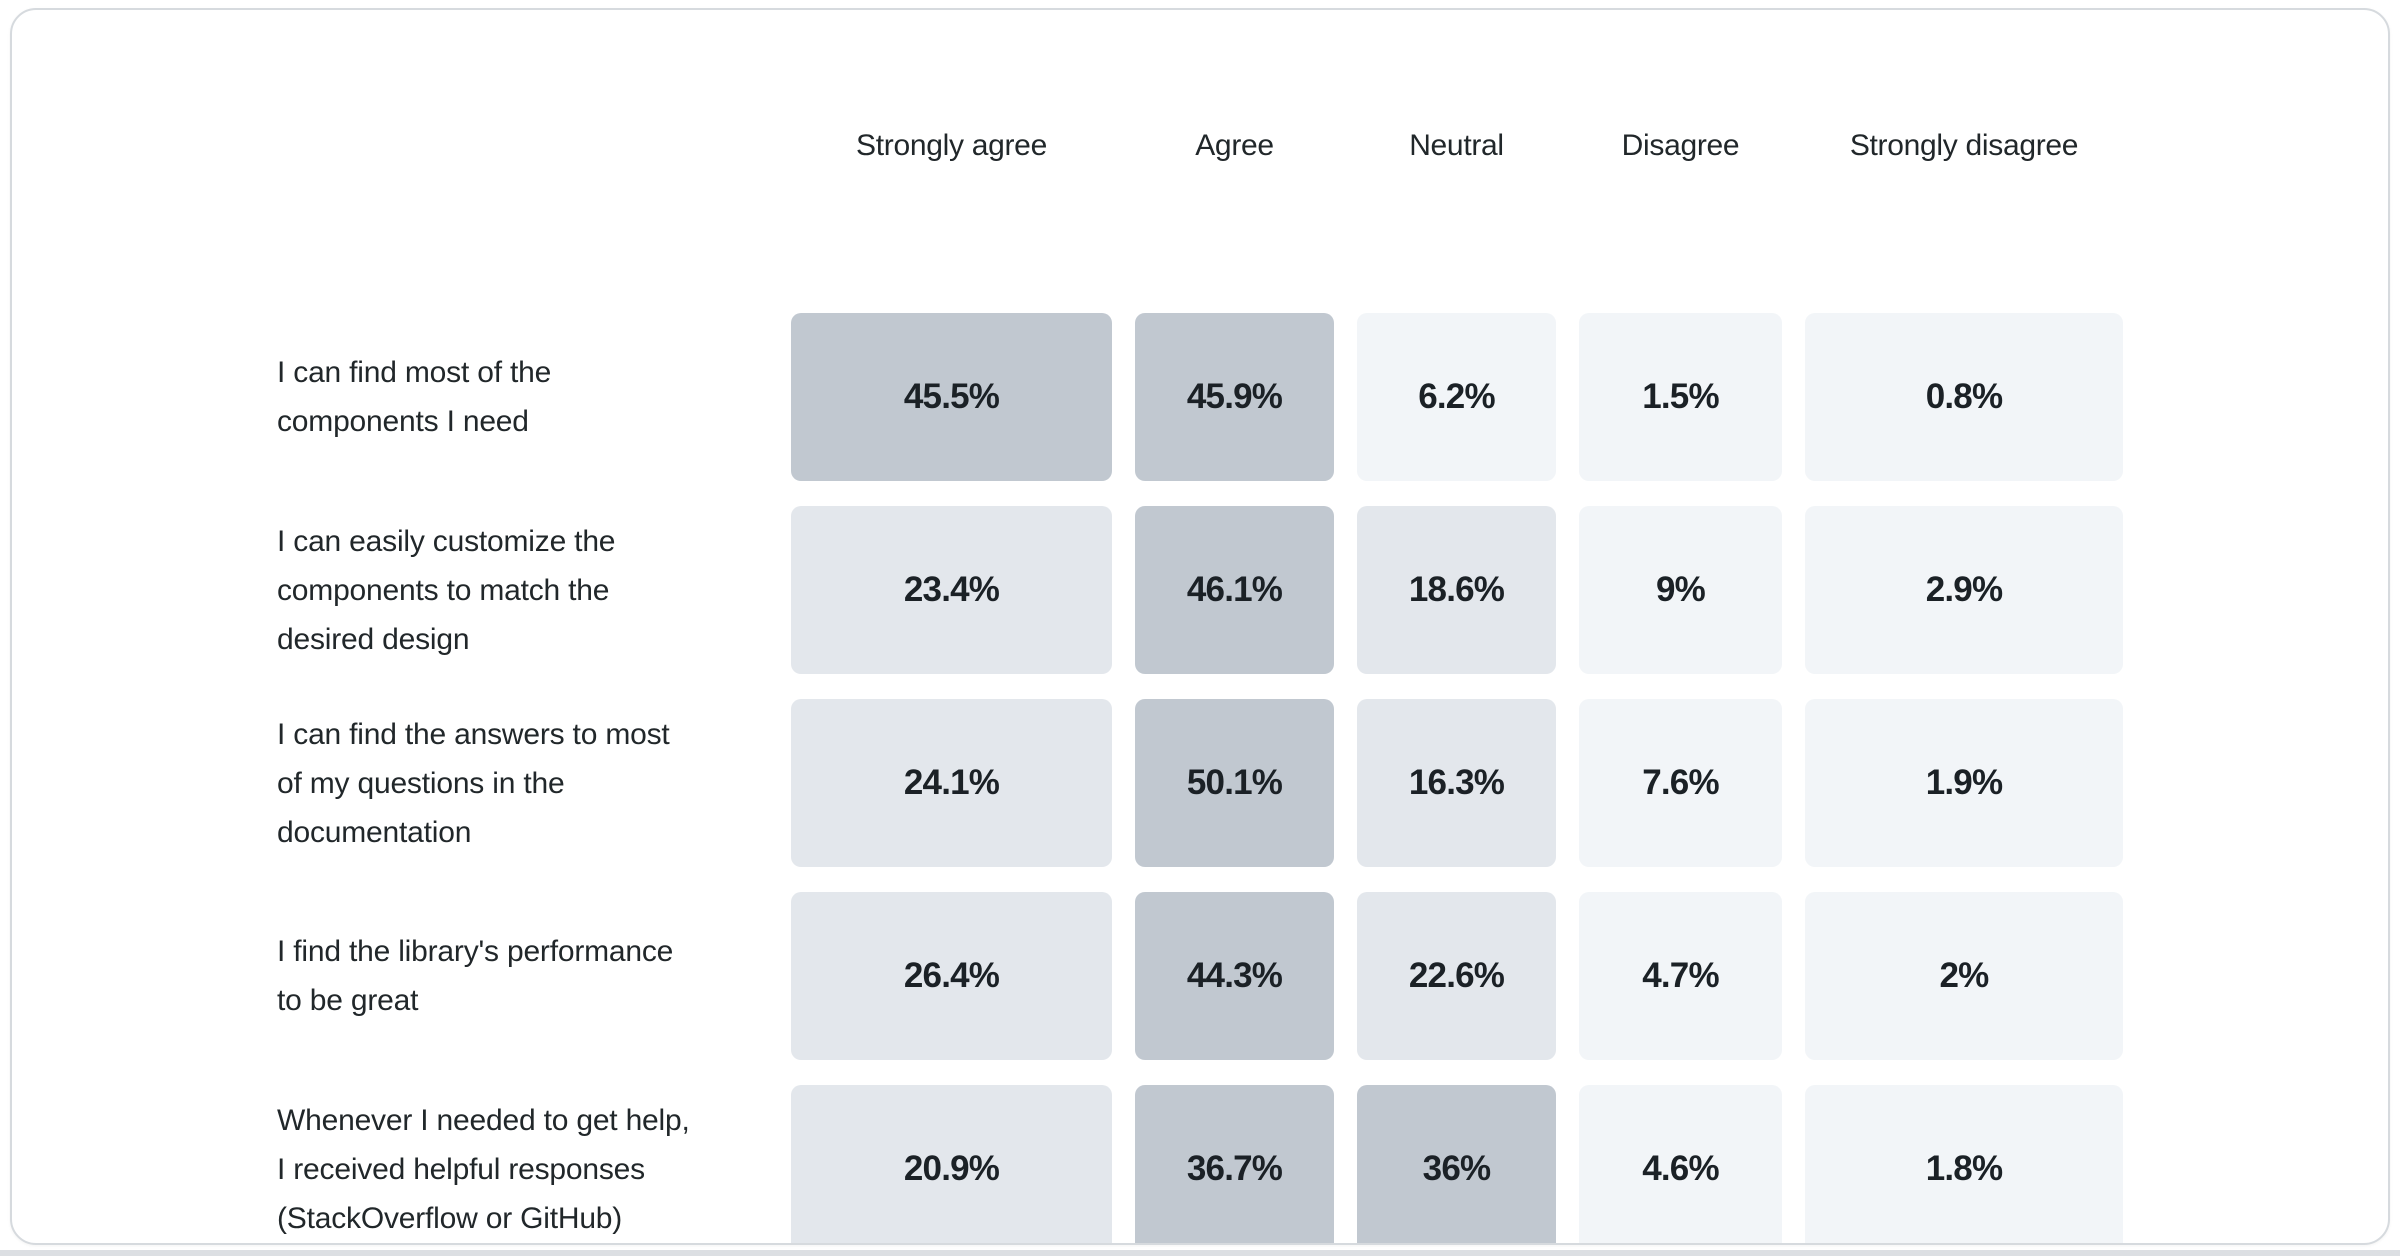 Image resolution: width=2400 pixels, height=1256 pixels. What do you see at coordinates (1680, 1168) in the screenshot?
I see `cell-value: 4.6%` at bounding box center [1680, 1168].